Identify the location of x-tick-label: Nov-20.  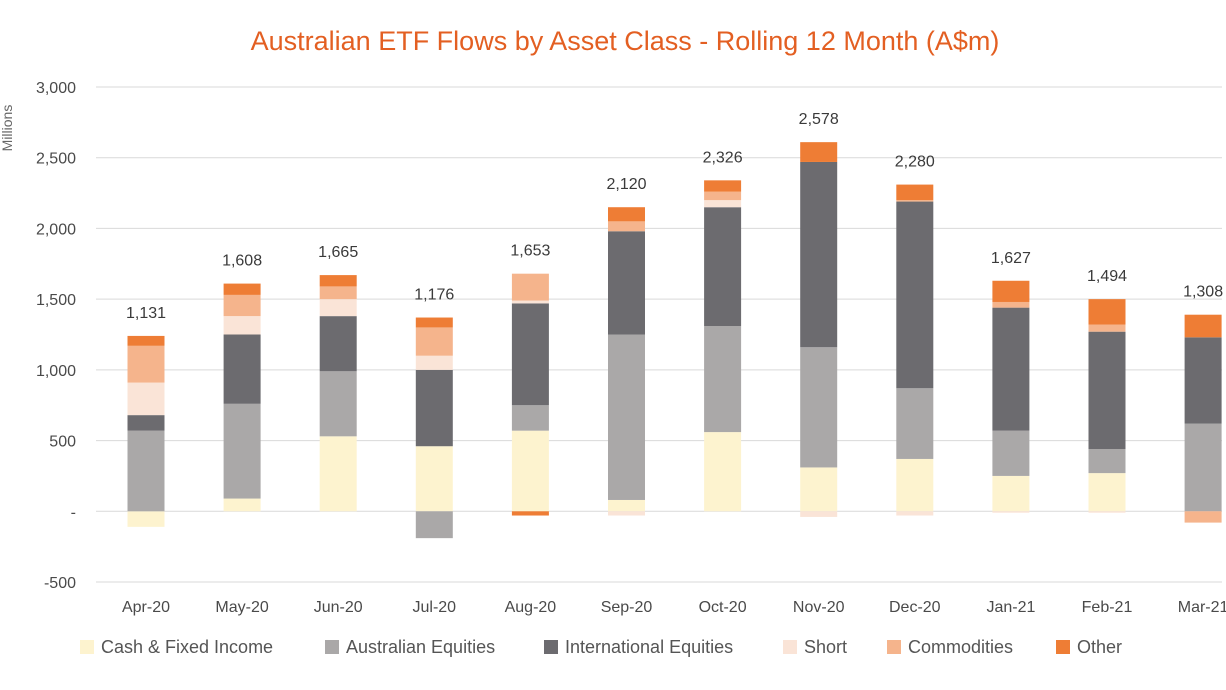
(819, 607).